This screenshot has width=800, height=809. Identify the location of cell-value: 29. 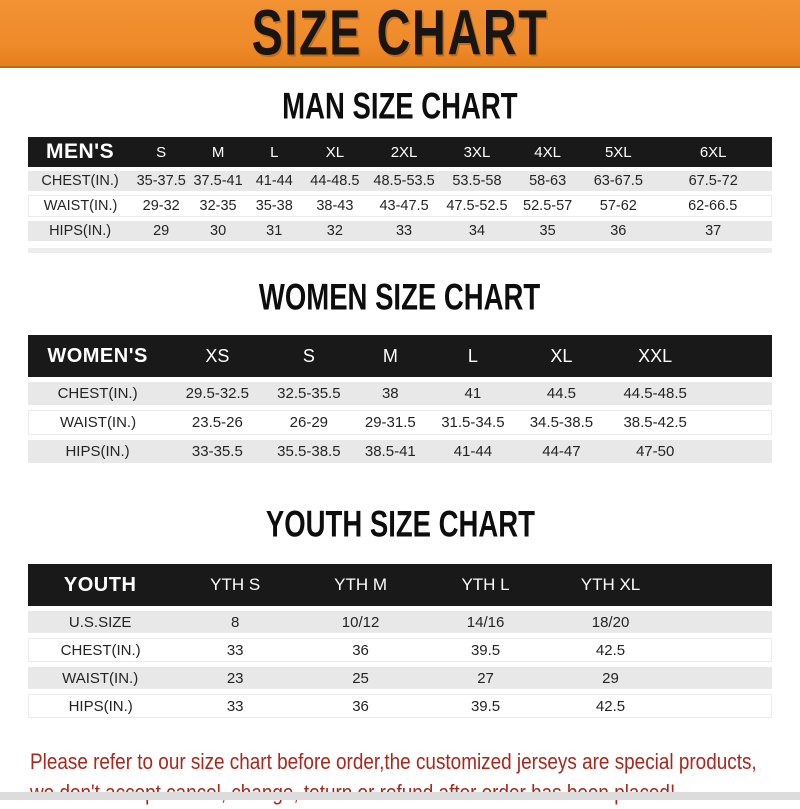
(611, 678).